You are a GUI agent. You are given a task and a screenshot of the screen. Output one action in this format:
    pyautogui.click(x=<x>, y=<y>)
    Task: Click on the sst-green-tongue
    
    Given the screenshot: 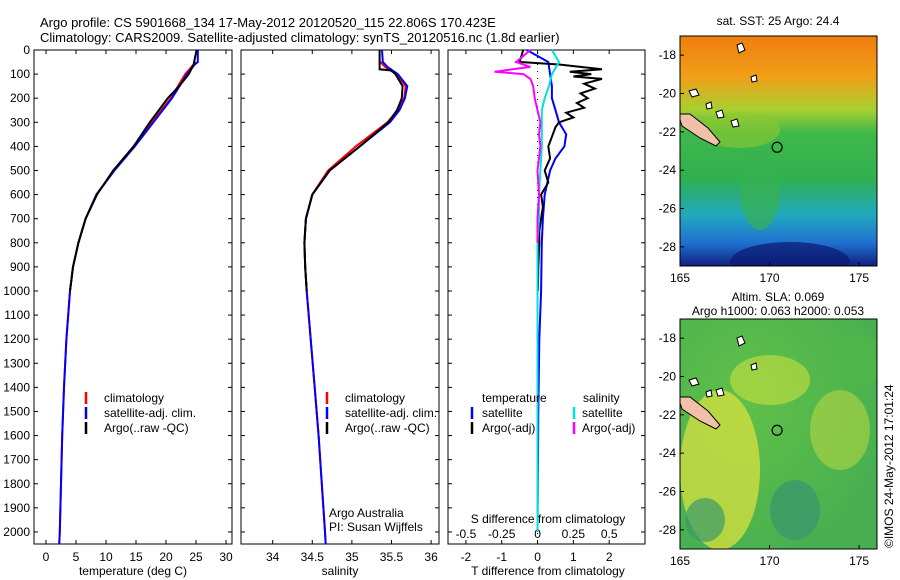 What is the action you would take?
    pyautogui.click(x=760, y=190)
    